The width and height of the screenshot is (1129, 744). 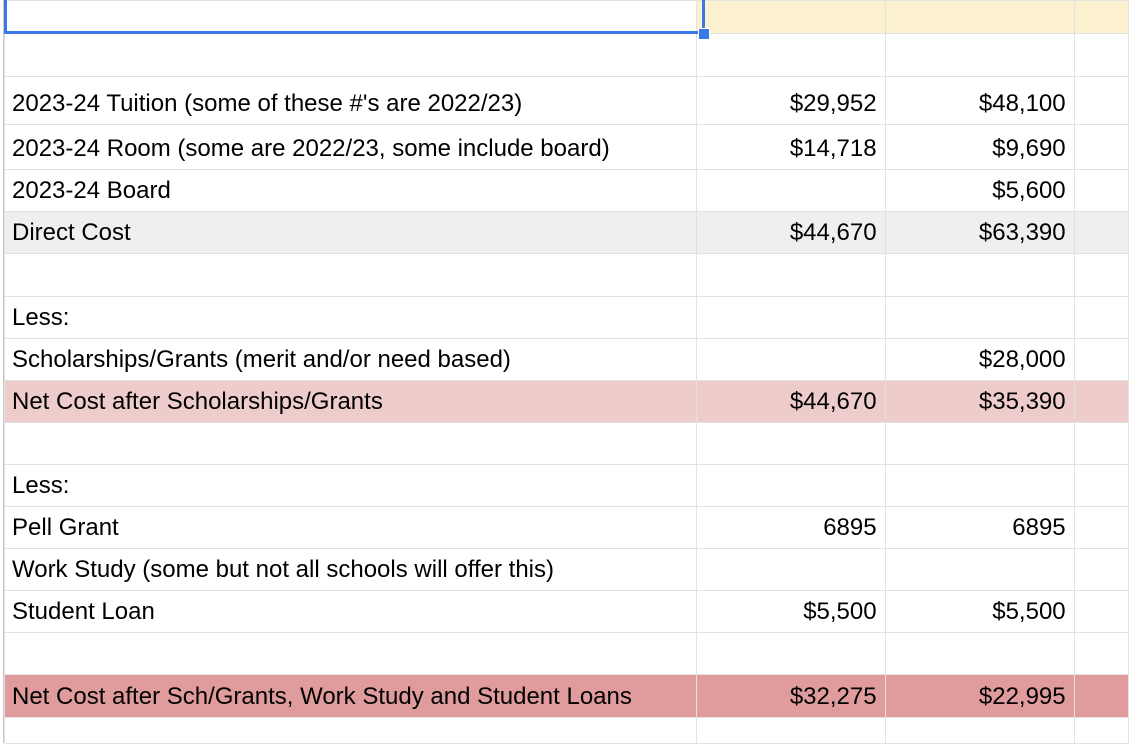 What do you see at coordinates (979, 696) in the screenshot?
I see `cell-value-c: $22,995` at bounding box center [979, 696].